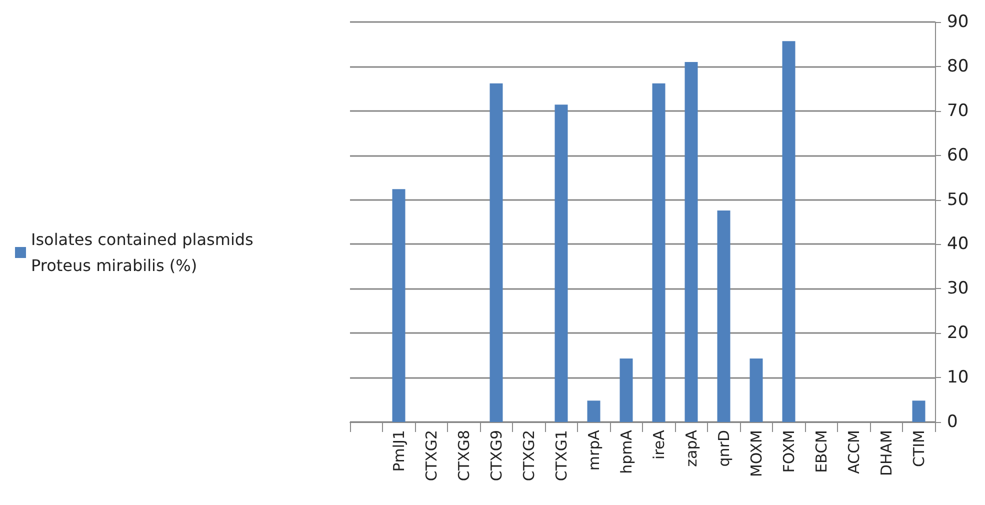 The image size is (985, 505). What do you see at coordinates (958, 66) in the screenshot?
I see `y-tick-label: 80` at bounding box center [958, 66].